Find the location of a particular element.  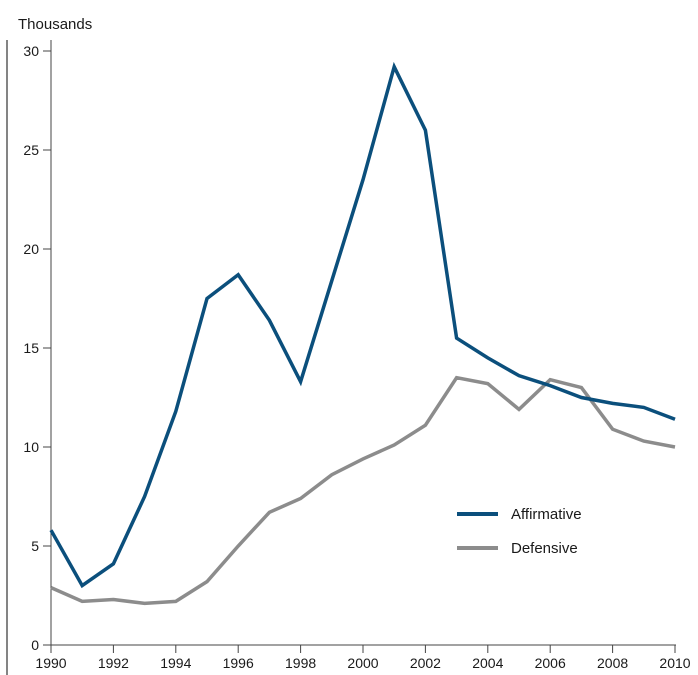

y-tick-label: 10 is located at coordinates (31, 447).